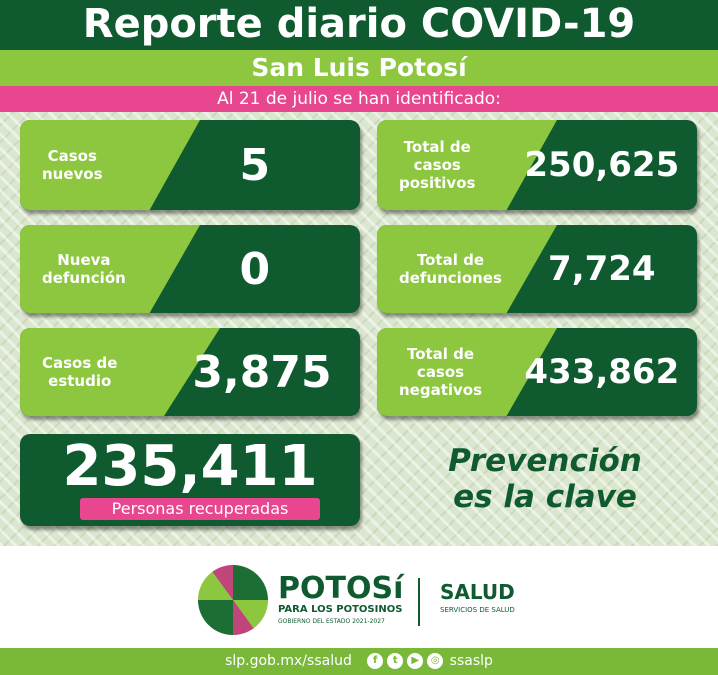 This screenshot has width=718, height=675. What do you see at coordinates (467, 372) in the screenshot?
I see `total-negative-label: Total de casos negativos` at bounding box center [467, 372].